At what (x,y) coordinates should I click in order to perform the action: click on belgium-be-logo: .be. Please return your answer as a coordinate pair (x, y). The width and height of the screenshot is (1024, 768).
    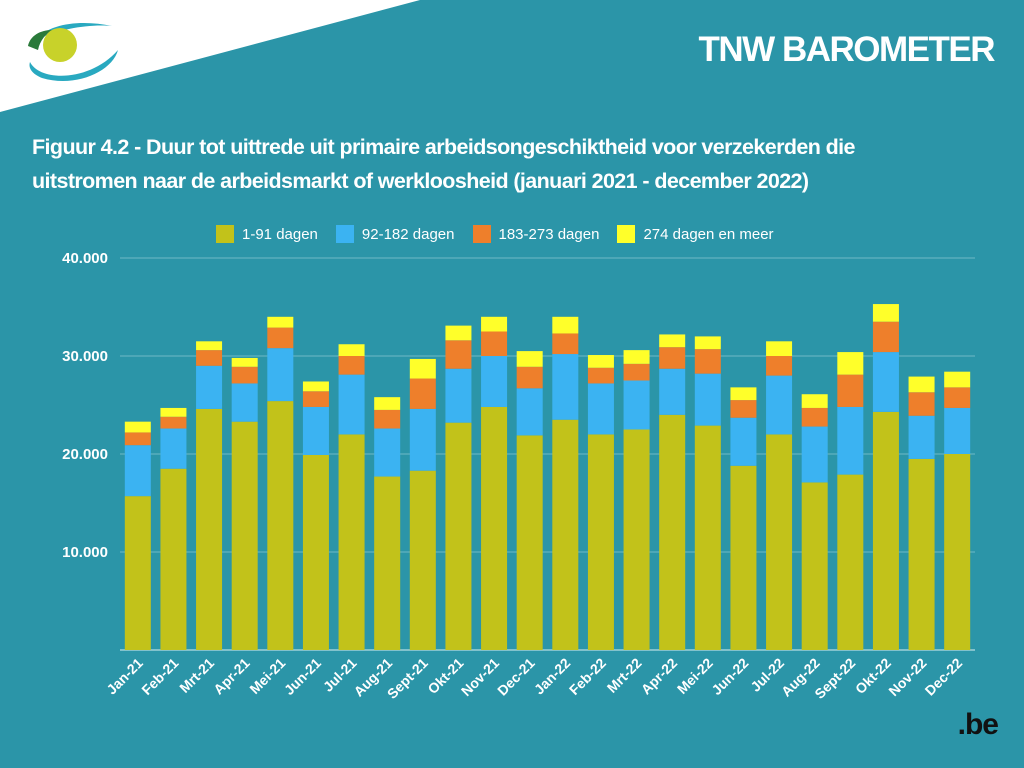
    Looking at the image, I should click on (978, 724).